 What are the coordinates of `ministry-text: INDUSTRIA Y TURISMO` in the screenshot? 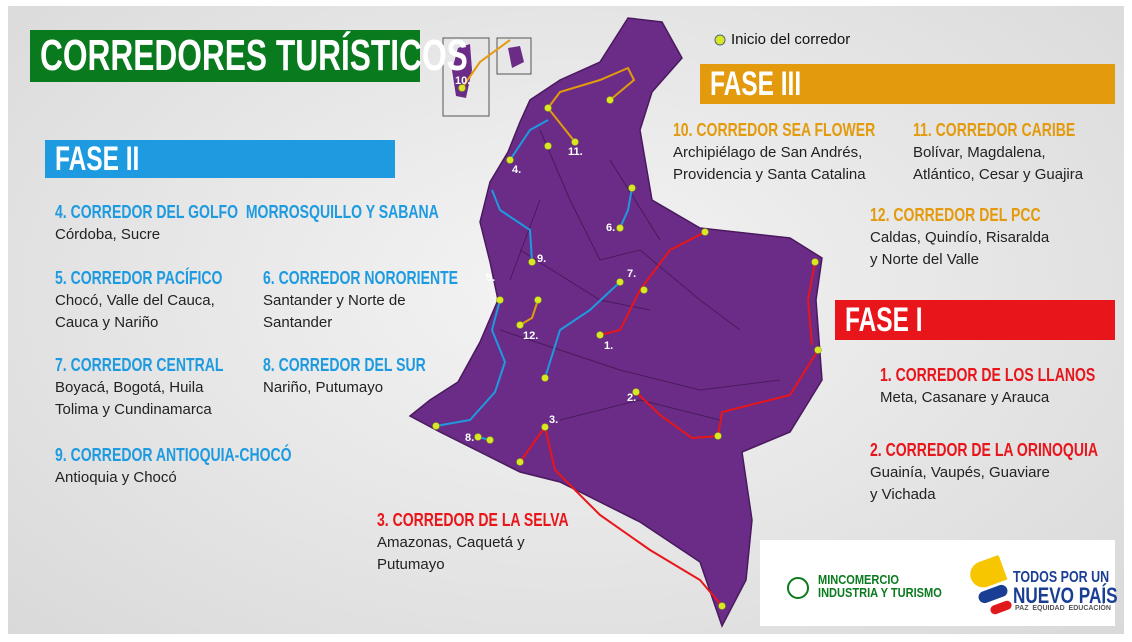 It's located at (880, 592).